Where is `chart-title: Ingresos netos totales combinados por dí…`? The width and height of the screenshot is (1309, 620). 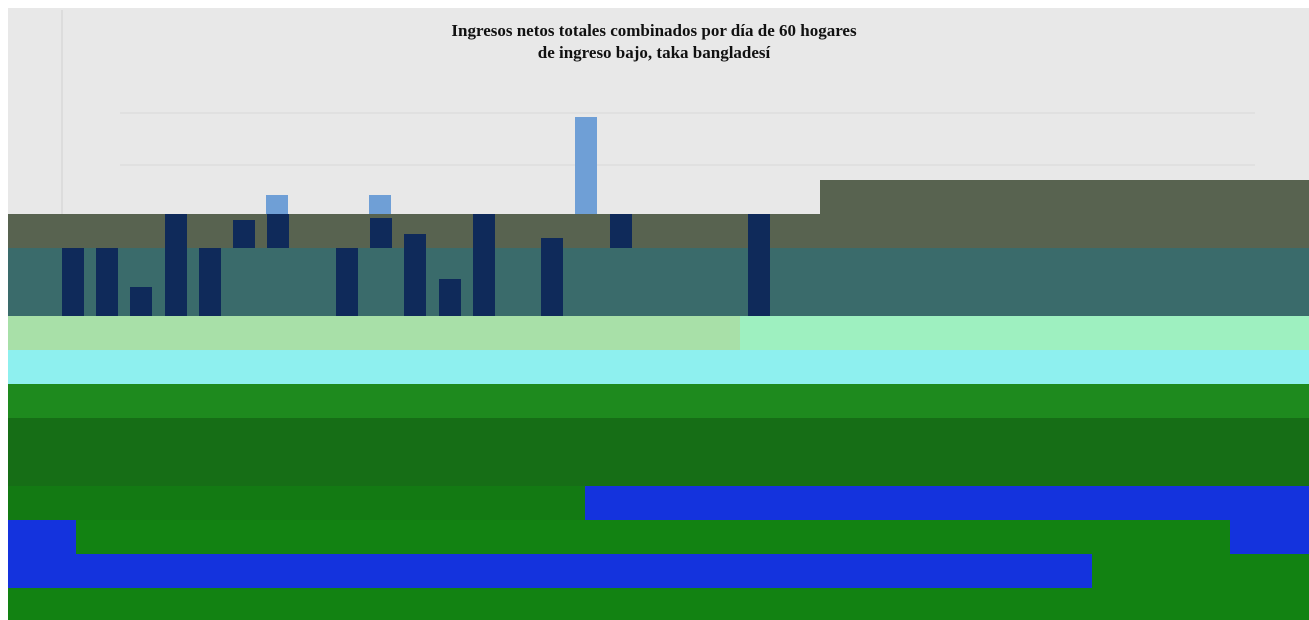
chart-title: Ingresos netos totales combinados por dí… is located at coordinates (654, 41).